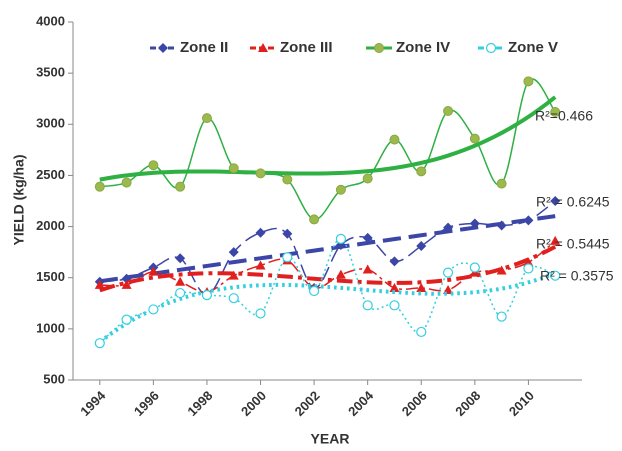 The image size is (622, 451). What do you see at coordinates (50, 123) in the screenshot?
I see `y-tick-label: 3000` at bounding box center [50, 123].